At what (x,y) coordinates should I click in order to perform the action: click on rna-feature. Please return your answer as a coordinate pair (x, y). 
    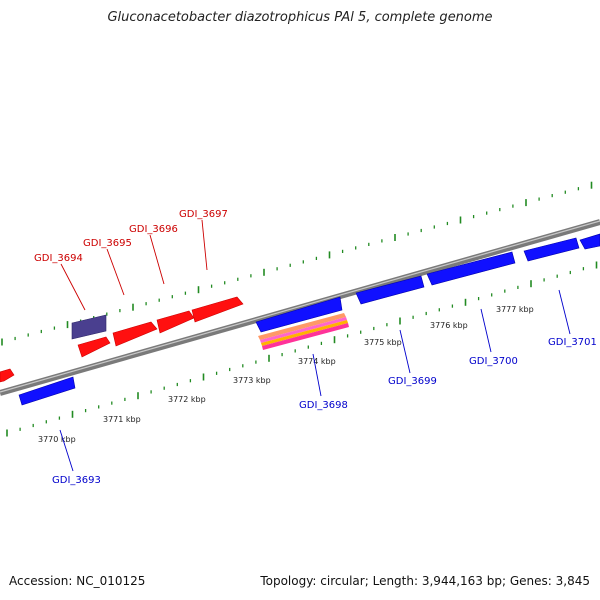
    Looking at the image, I should click on (303, 331).